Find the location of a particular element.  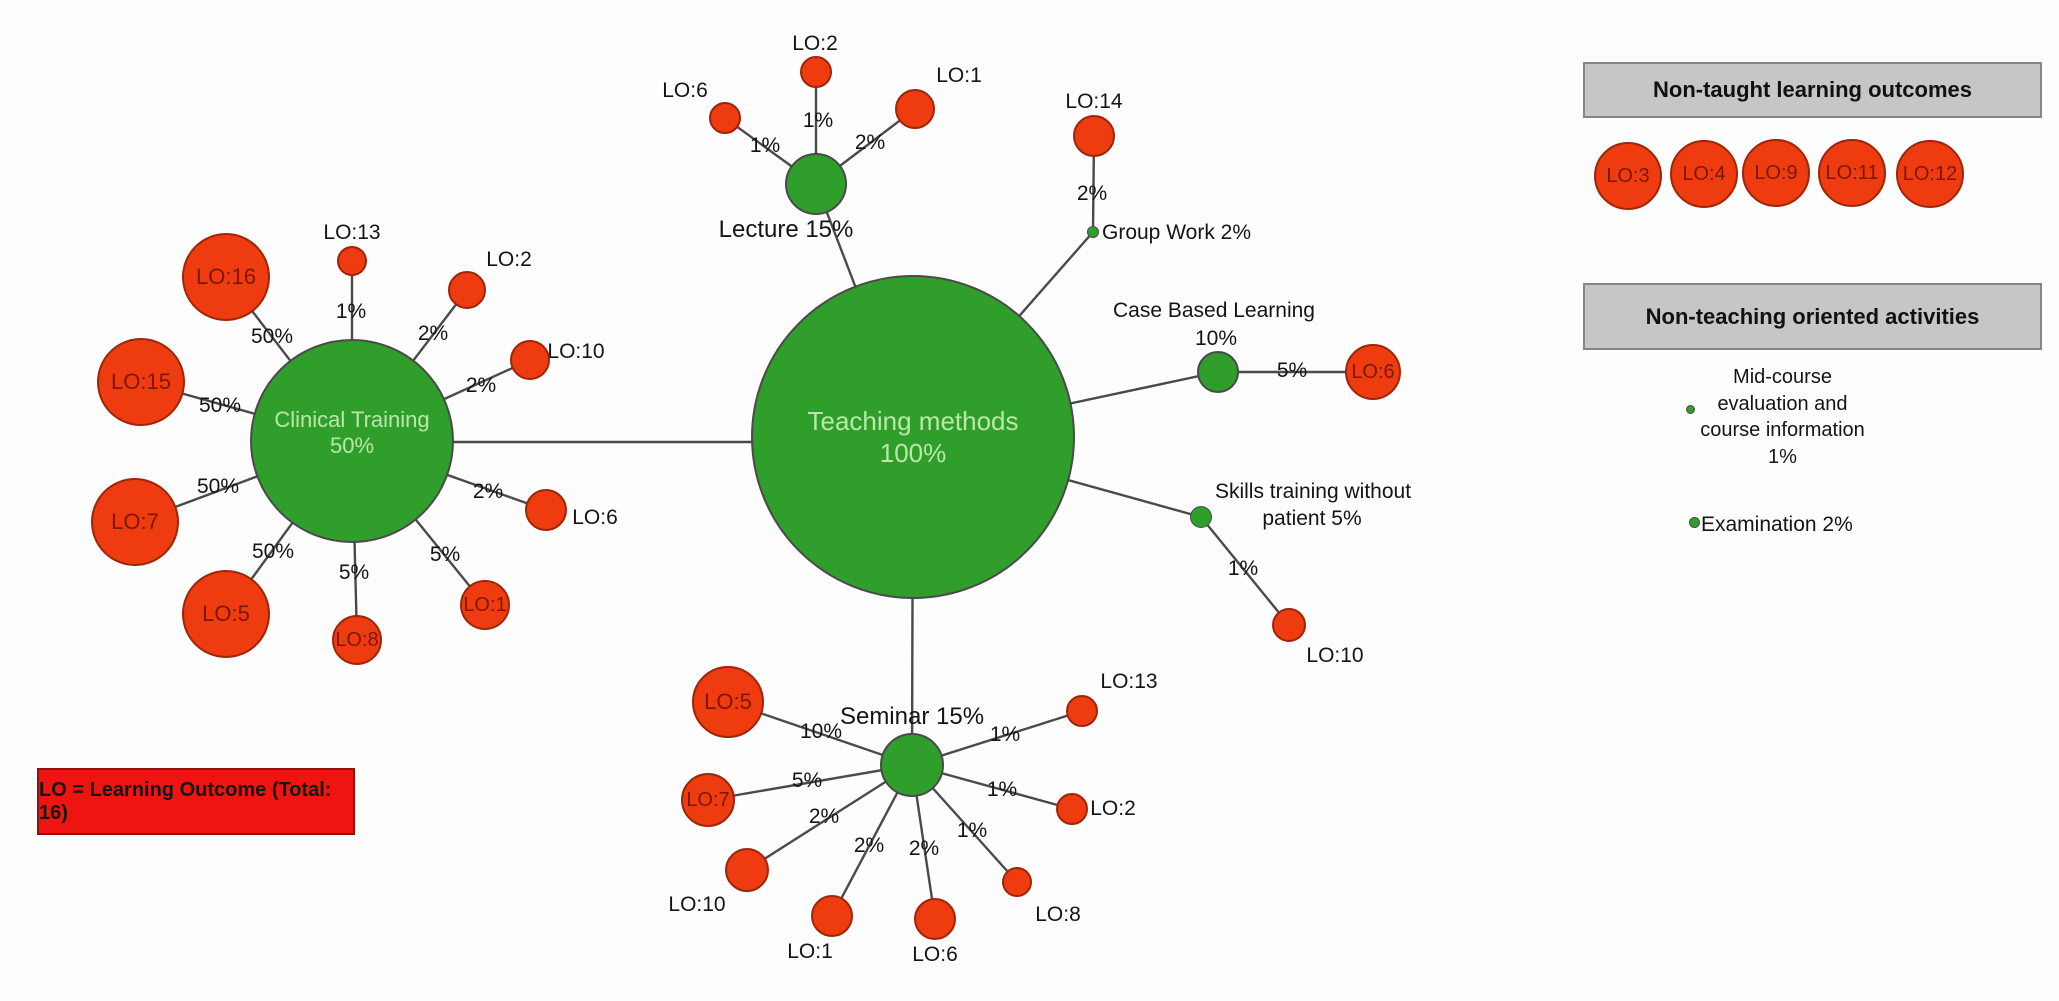

lo-node-label: LO:9 is located at coordinates (1776, 172).